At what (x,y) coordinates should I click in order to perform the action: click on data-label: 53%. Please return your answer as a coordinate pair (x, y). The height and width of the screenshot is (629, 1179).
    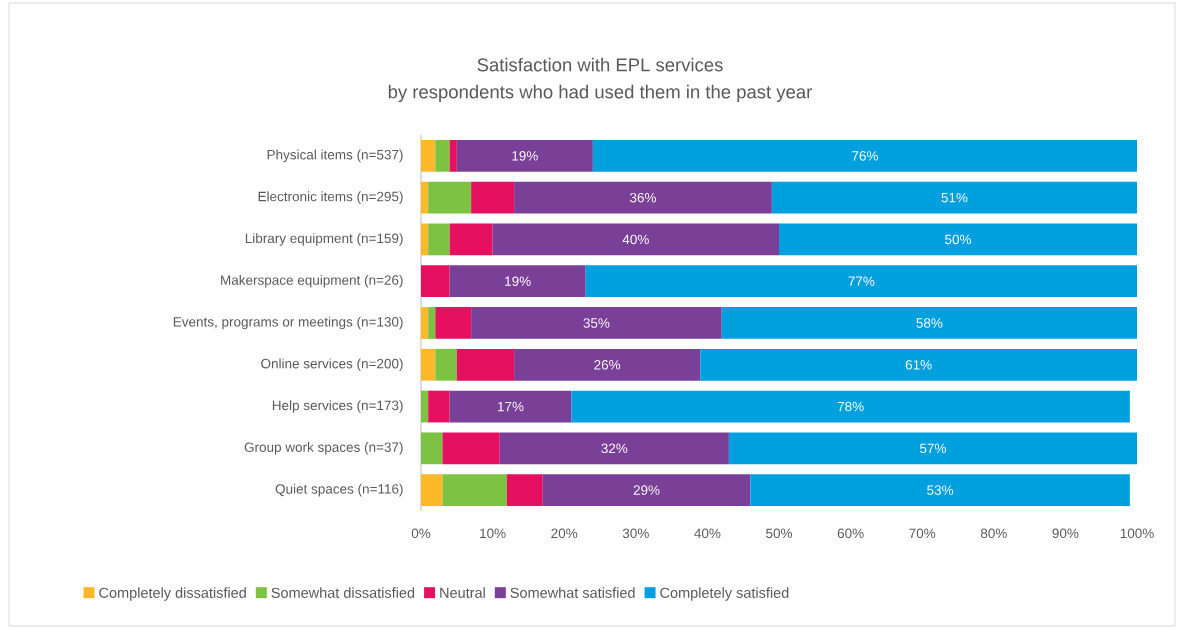
    Looking at the image, I should click on (940, 490).